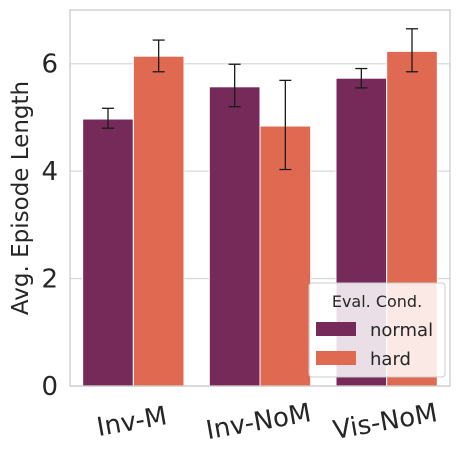  Describe the element at coordinates (336, 358) in the screenshot. I see `legend-swatch-hard` at that location.